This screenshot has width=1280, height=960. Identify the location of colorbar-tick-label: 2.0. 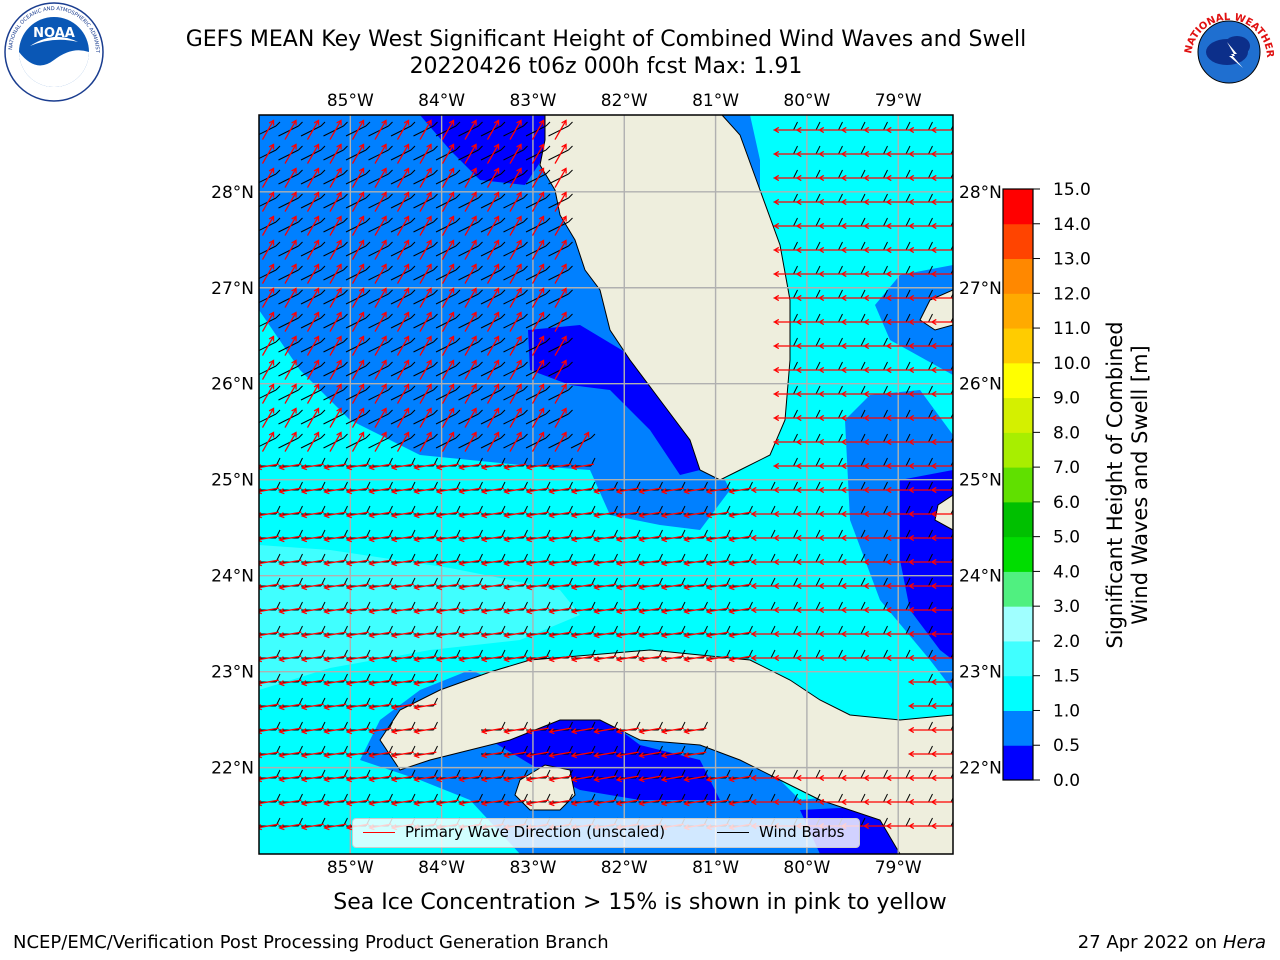
(1066, 642).